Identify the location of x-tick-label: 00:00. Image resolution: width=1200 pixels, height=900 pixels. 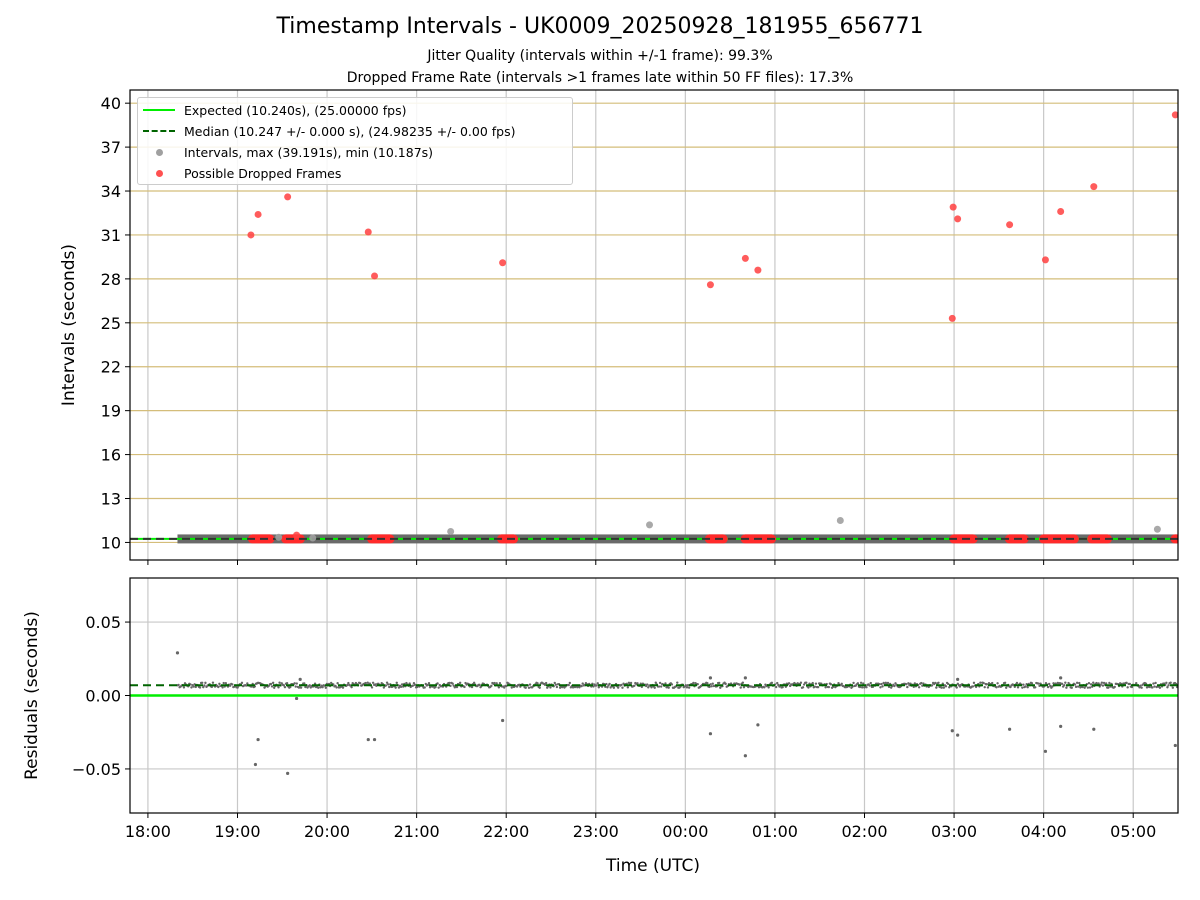
(685, 831).